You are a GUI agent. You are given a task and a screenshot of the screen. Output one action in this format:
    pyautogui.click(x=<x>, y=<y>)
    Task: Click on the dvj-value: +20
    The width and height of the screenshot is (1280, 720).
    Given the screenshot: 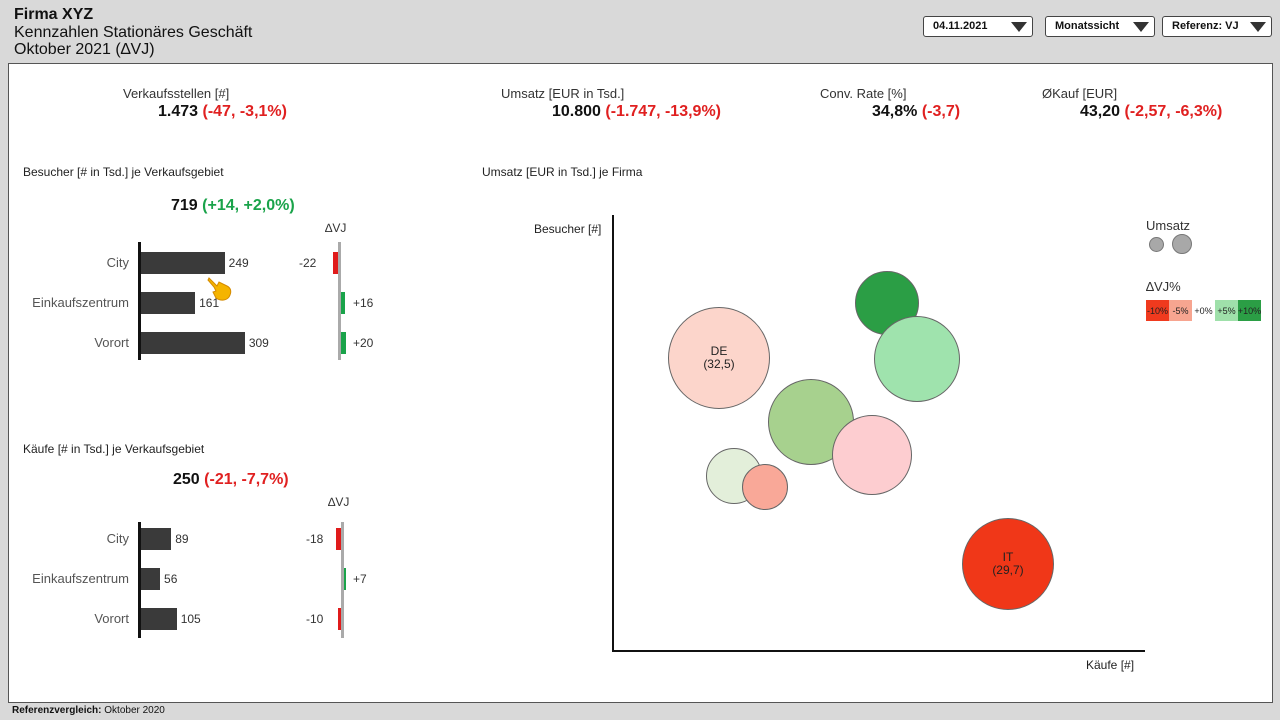 What is the action you would take?
    pyautogui.click(x=363, y=343)
    